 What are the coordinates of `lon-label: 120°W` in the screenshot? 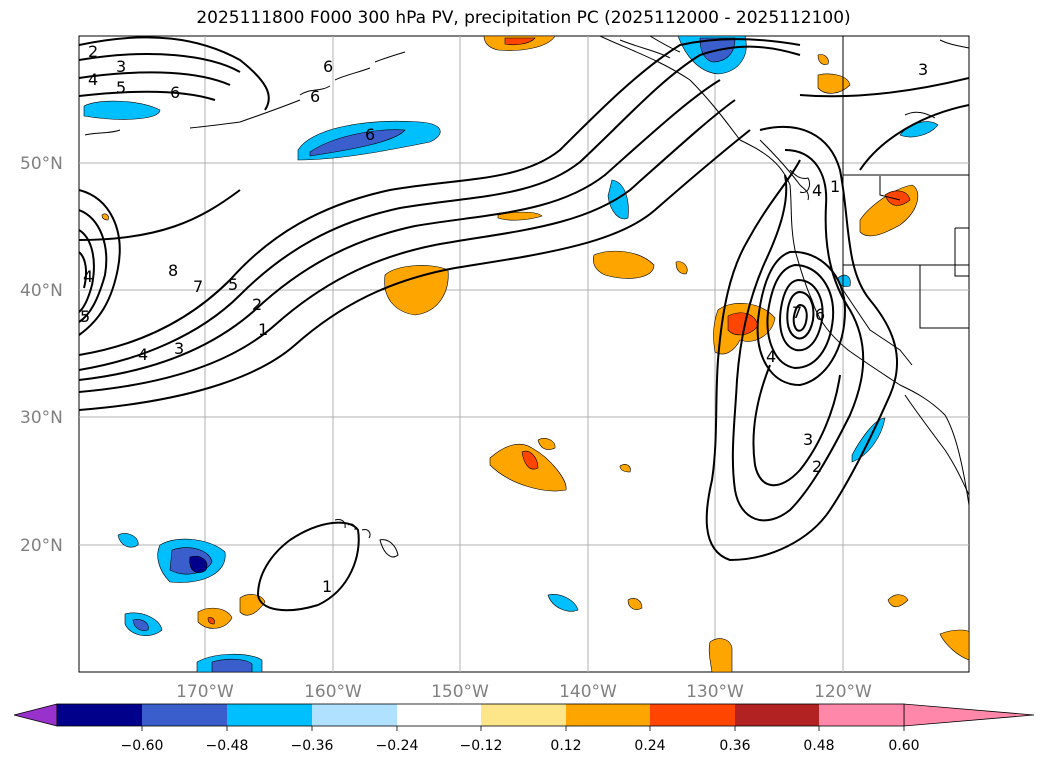 It's located at (843, 692).